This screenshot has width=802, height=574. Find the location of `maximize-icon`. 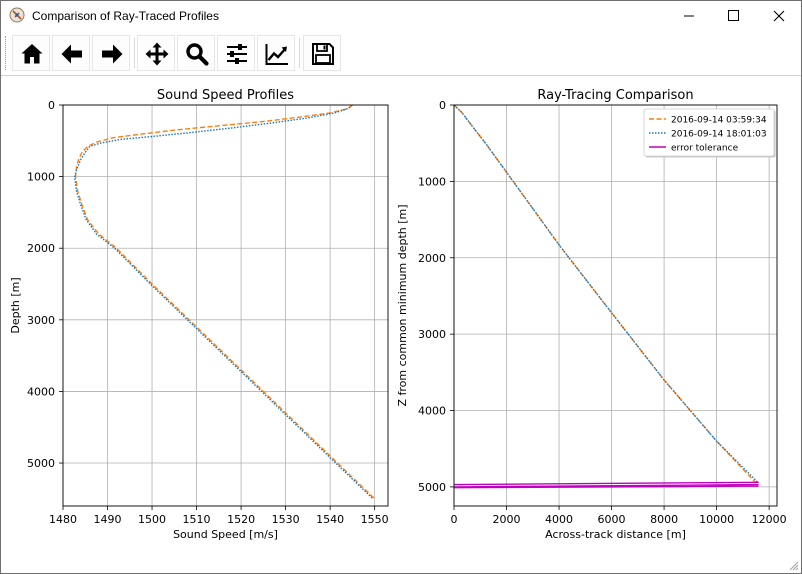

maximize-icon is located at coordinates (733, 15).